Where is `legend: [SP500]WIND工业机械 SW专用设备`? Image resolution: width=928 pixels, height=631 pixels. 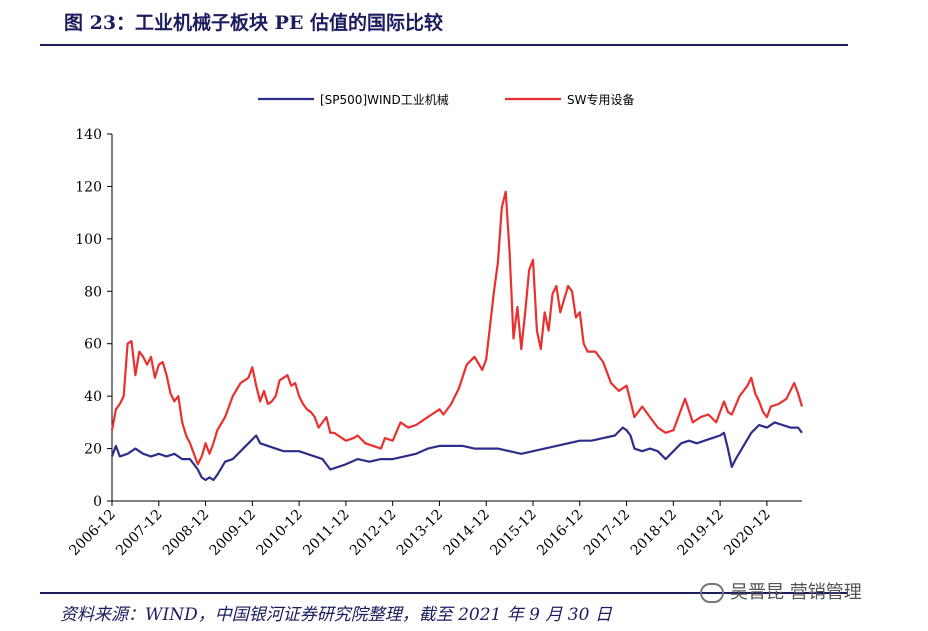 legend: [SP500]WIND工业机械 SW专用设备 is located at coordinates (446, 99).